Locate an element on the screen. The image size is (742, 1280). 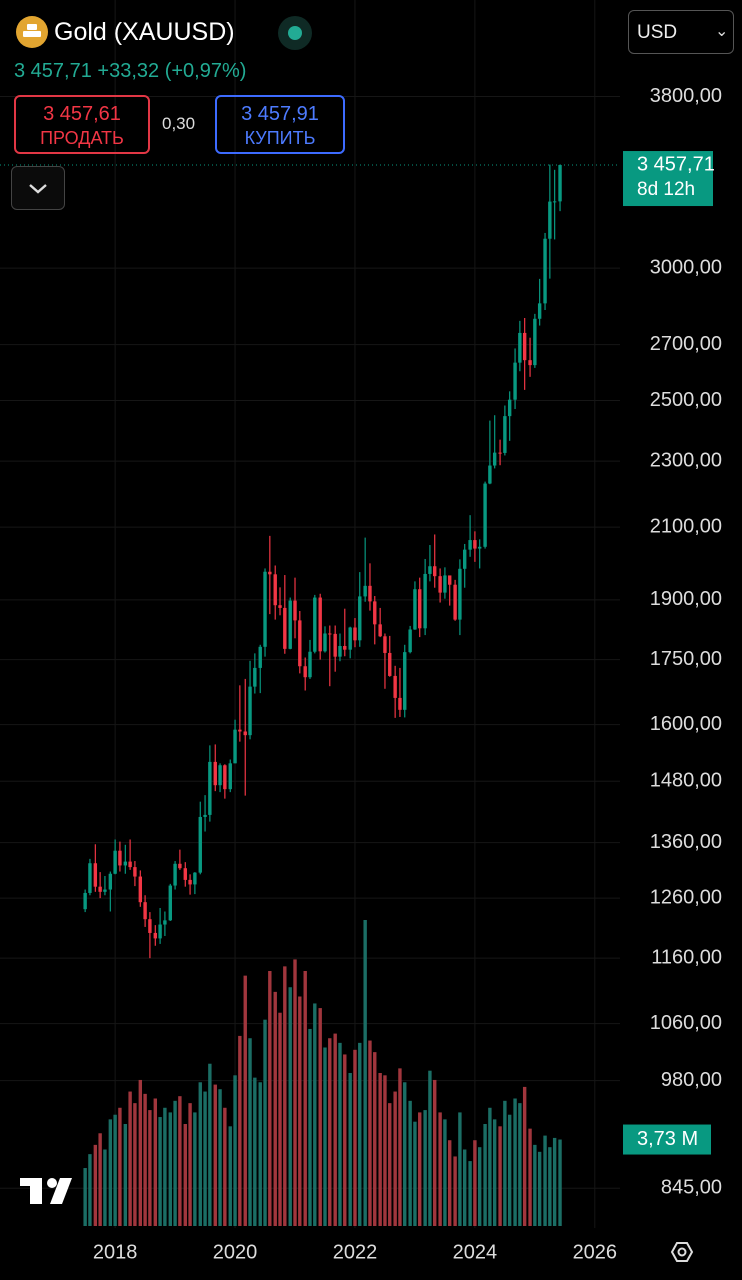
settings-icon-center is located at coordinates (682, 1252).